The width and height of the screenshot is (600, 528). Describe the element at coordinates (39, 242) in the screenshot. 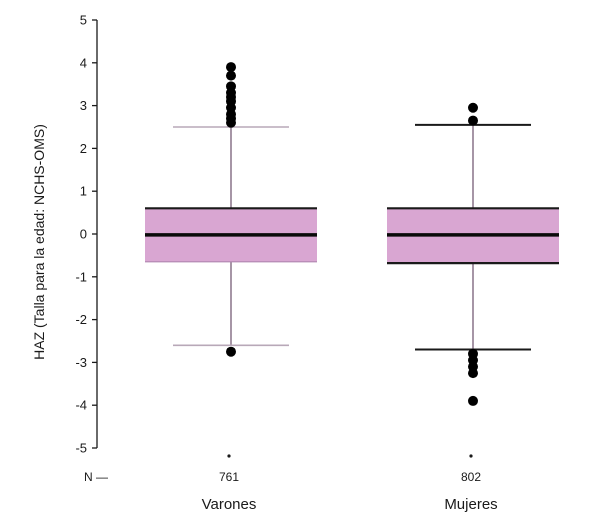

I see `y-axis-title: HAZ (Talla para la edad: NCHS-OMS)` at that location.